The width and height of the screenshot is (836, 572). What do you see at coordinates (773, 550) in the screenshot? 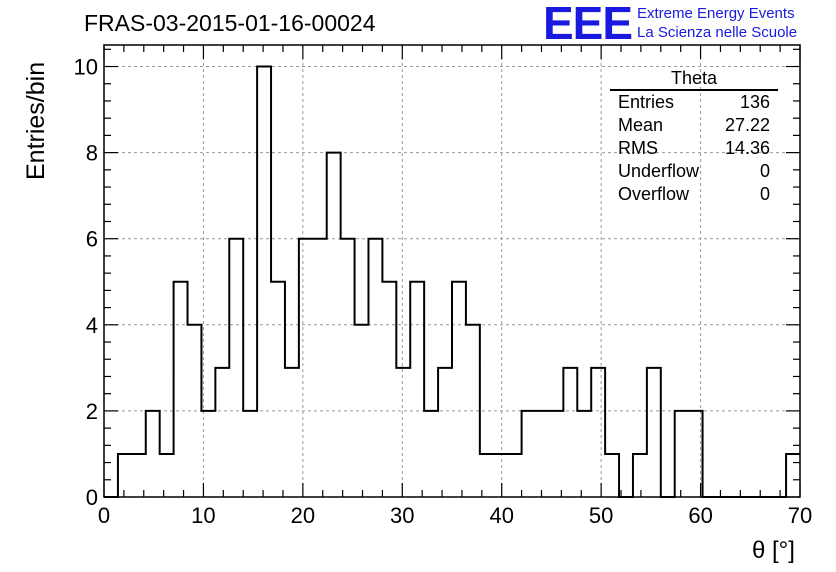
I see `x-axis-label: θ [°]` at bounding box center [773, 550].